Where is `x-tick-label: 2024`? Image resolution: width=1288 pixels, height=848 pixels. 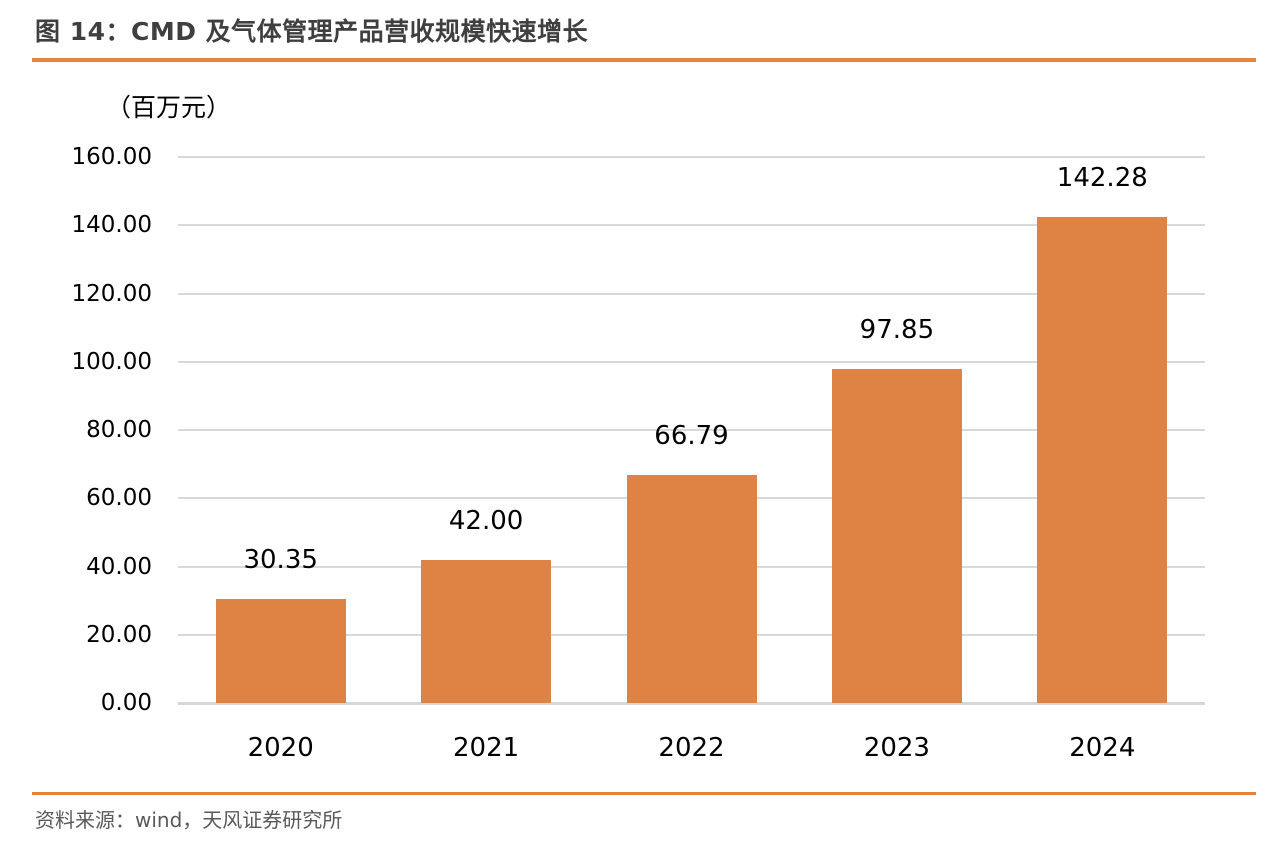
x-tick-label: 2024 is located at coordinates (1102, 748).